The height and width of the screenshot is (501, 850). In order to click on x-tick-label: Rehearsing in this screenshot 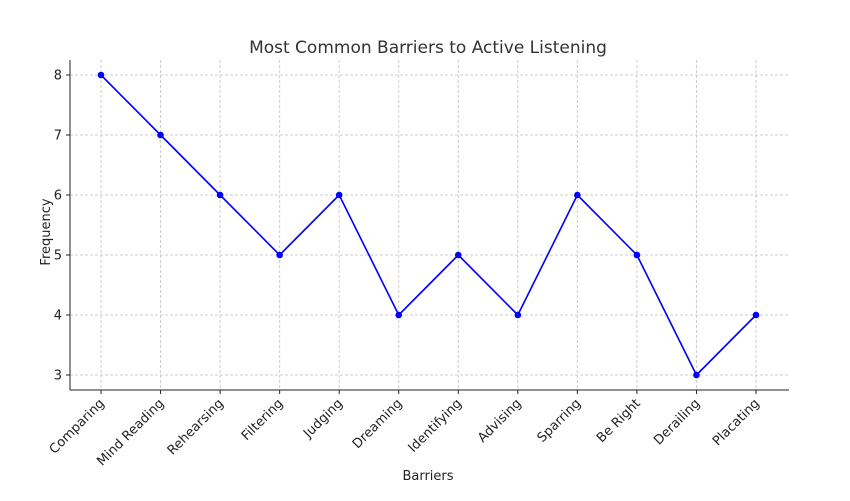, I will do `click(196, 427)`.